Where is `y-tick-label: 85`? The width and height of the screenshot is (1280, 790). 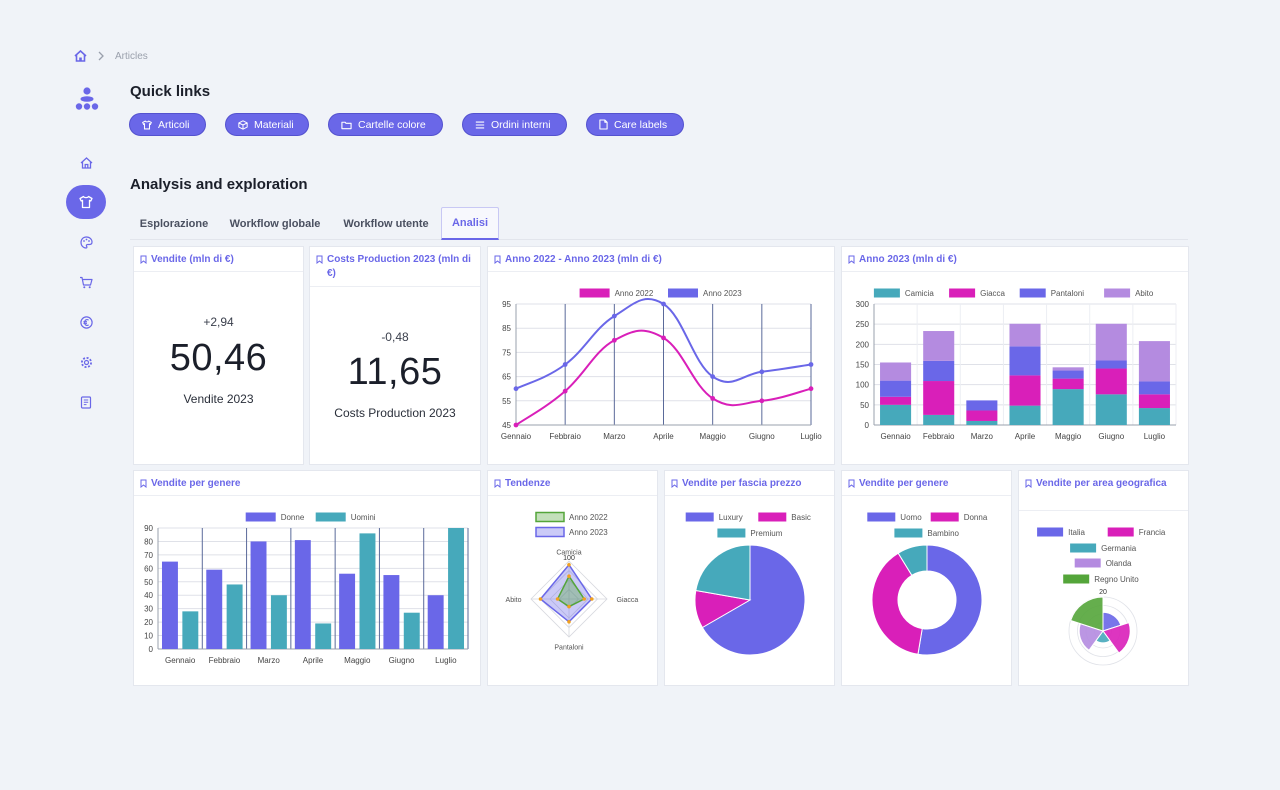 y-tick-label: 85 is located at coordinates (506, 328).